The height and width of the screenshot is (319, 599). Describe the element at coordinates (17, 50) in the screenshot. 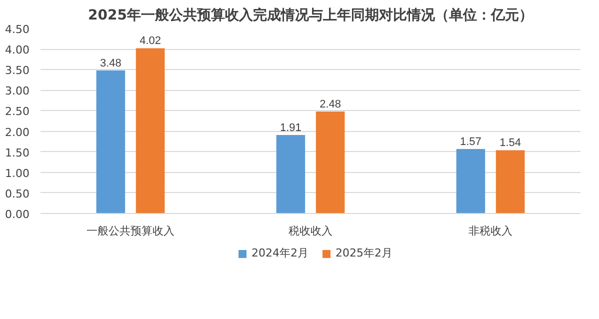

I see `y-tick-label: 4.00` at that location.